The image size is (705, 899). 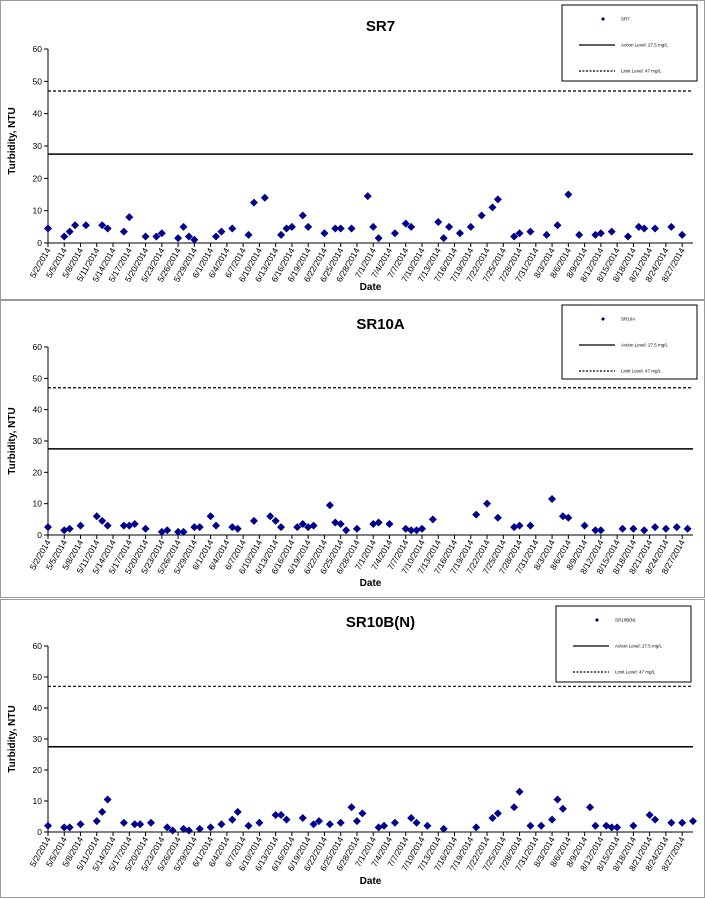 What do you see at coordinates (639, 646) in the screenshot?
I see `legend-label: Action Level: 27.5 mg/L` at bounding box center [639, 646].